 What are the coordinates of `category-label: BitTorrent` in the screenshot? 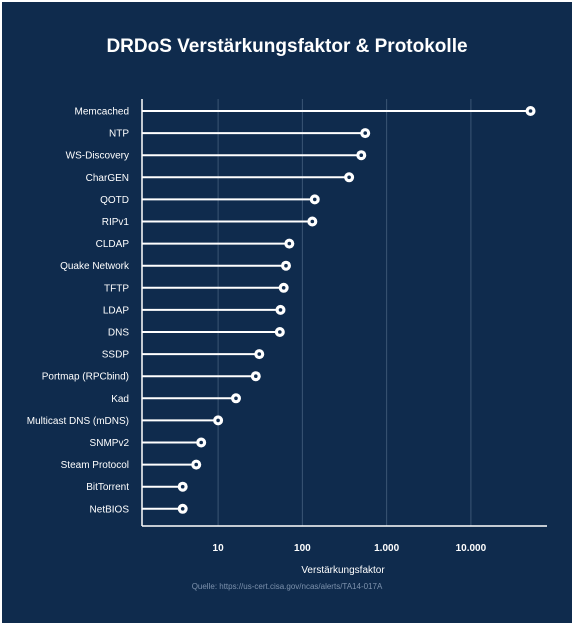 It's located at (107, 487).